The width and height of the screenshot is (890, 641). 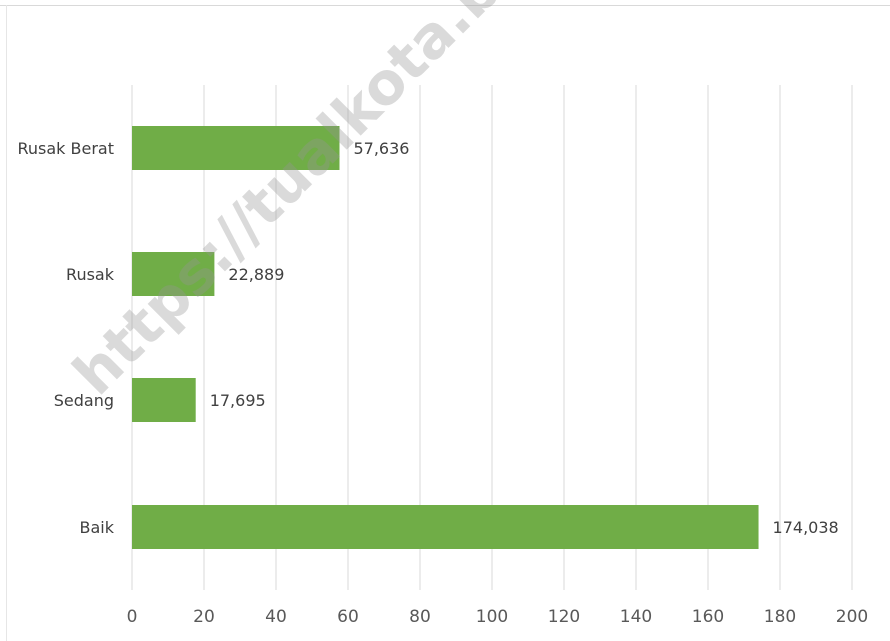 What do you see at coordinates (381, 148) in the screenshot?
I see `data-label: 57,636` at bounding box center [381, 148].